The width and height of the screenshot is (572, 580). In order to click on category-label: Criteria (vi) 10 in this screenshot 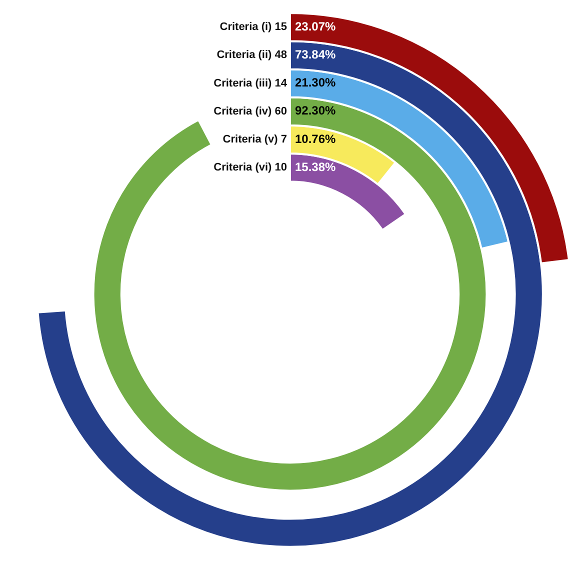, I will do `click(250, 168)`.